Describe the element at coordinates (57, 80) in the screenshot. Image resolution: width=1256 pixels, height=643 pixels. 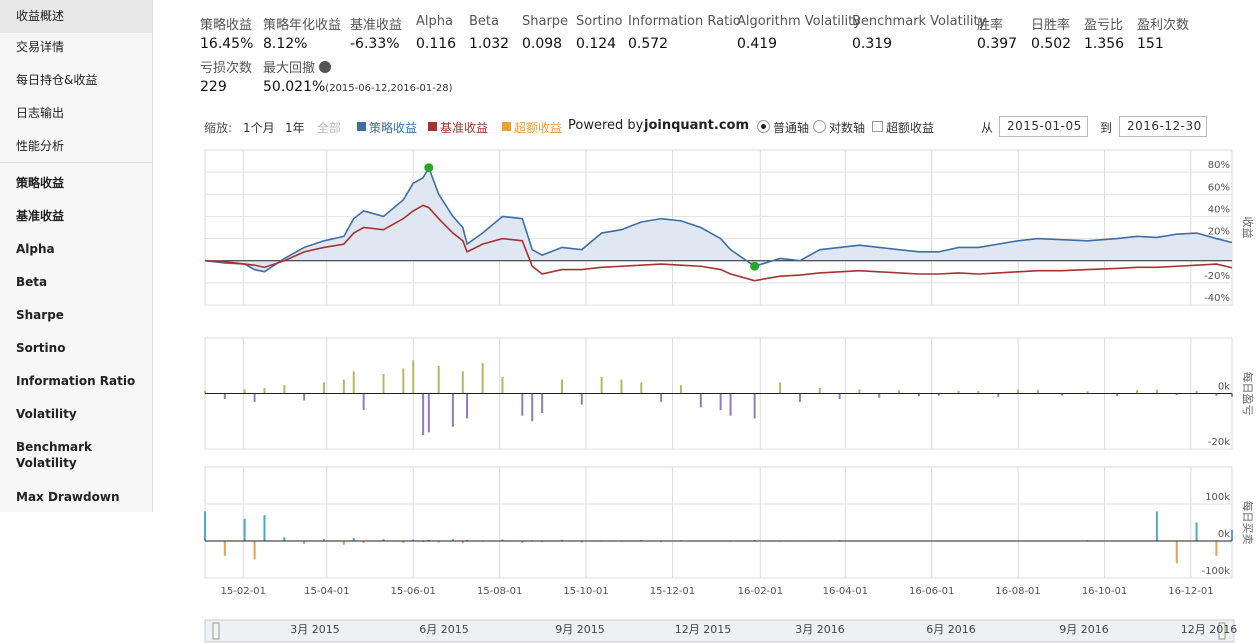
I see `sidebar-item: 每日持仓&收益` at that location.